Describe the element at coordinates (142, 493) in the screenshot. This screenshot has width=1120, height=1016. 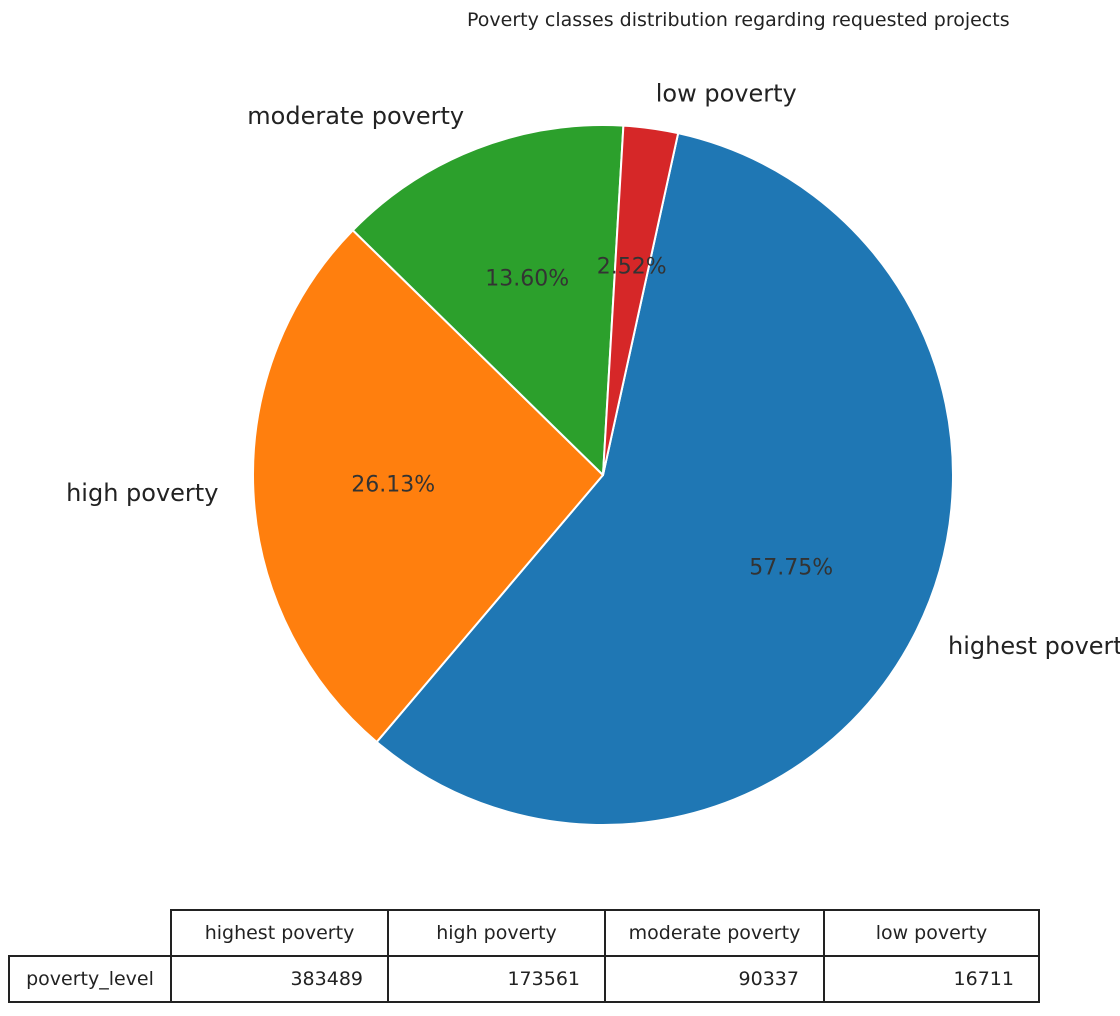
I see `pie-category-label: high poverty` at that location.